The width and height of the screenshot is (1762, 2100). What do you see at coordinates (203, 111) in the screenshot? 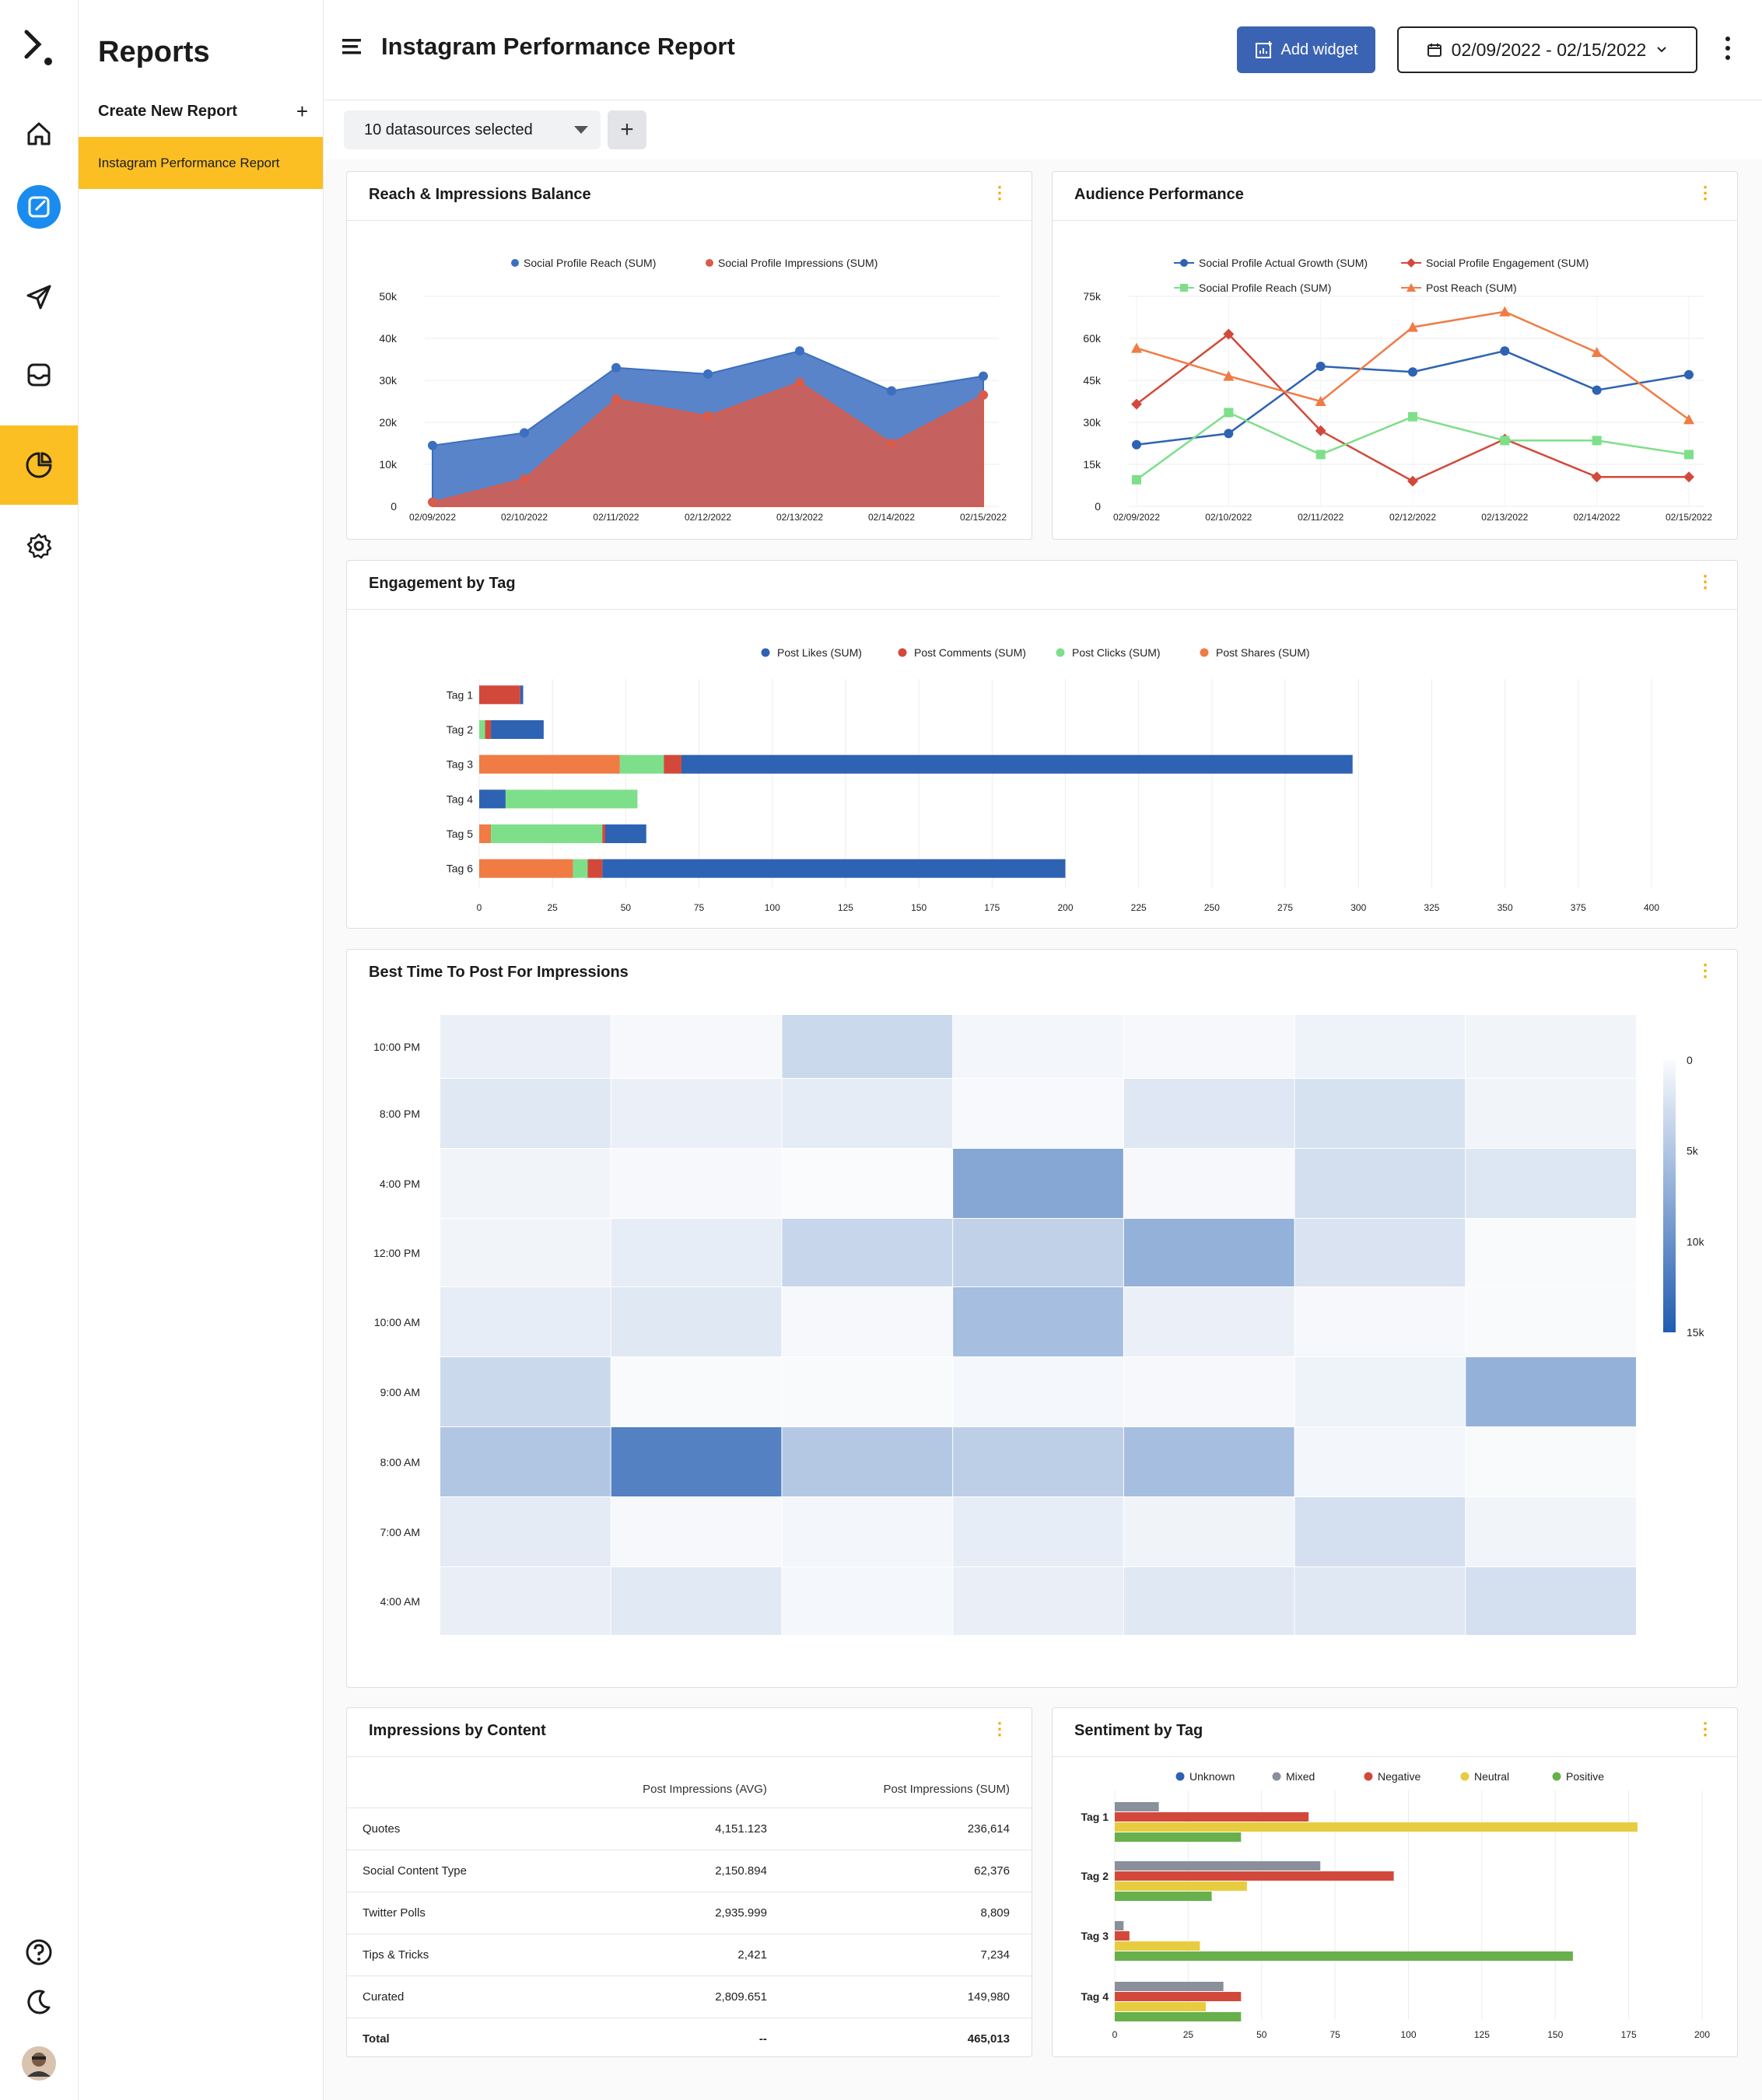
I see `create-new-report: Create New Report +` at bounding box center [203, 111].